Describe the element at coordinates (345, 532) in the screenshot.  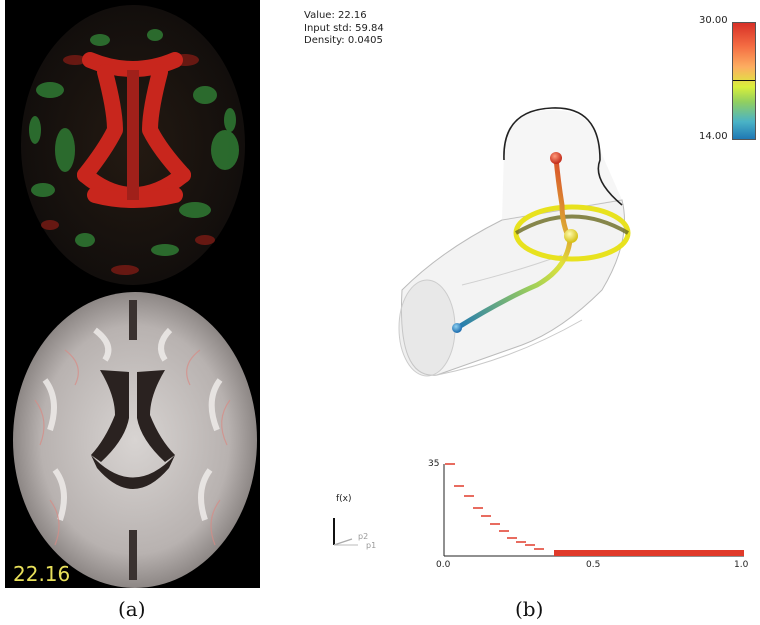
I see `orientation-axes` at that location.